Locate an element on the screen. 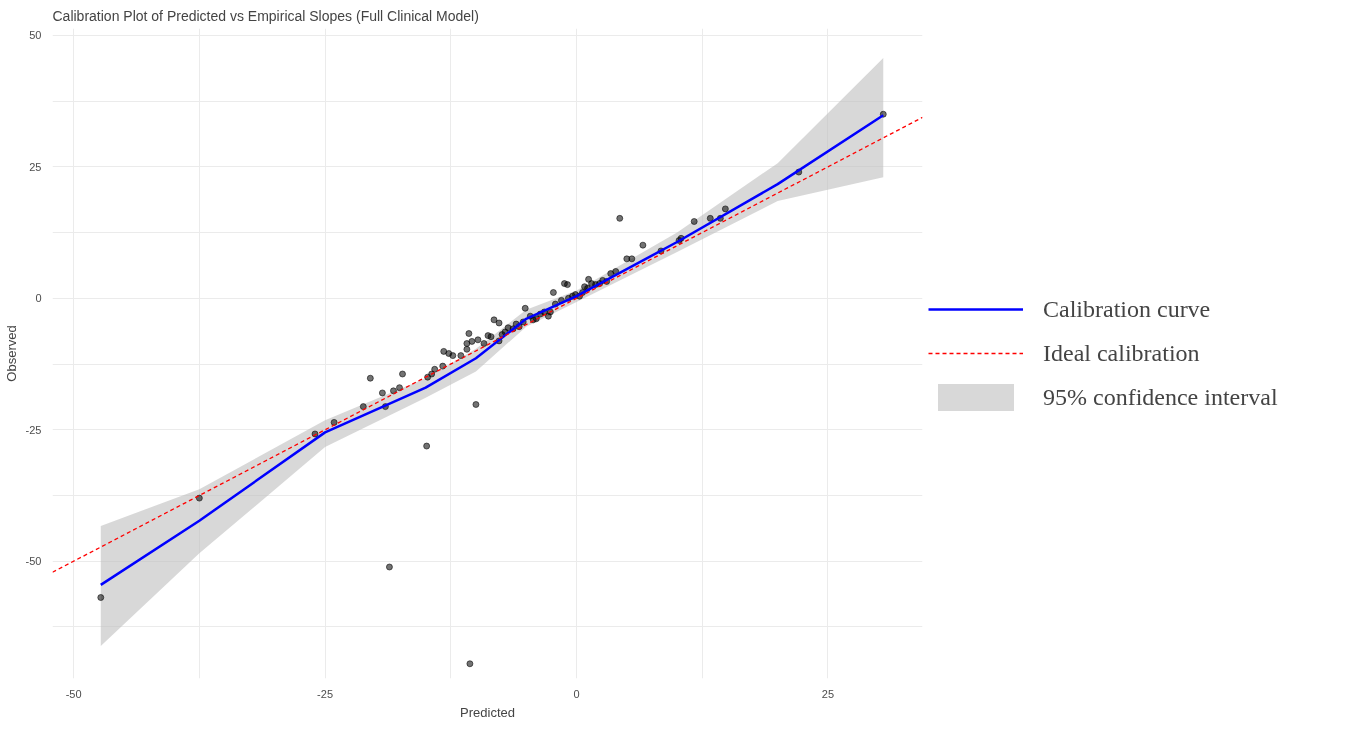 The height and width of the screenshot is (742, 1369). x-axis-title: Predicted is located at coordinates (487, 712).